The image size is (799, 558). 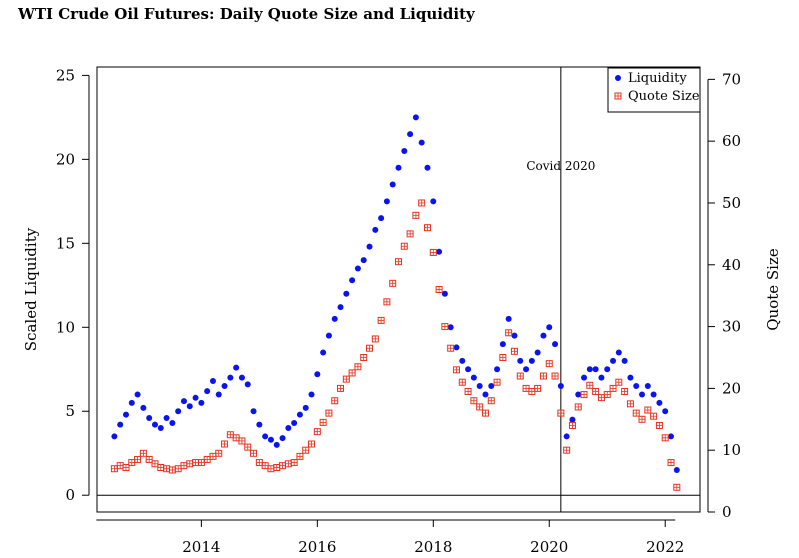 I want to click on y-tick-label-left: 5, so click(x=70, y=411).